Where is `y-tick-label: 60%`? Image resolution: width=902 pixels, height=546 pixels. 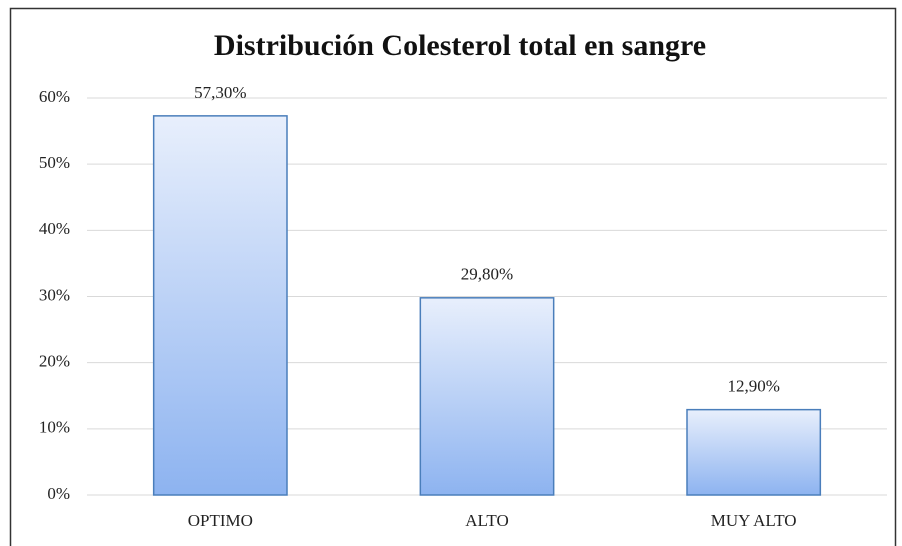 y-tick-label: 60% is located at coordinates (54, 96).